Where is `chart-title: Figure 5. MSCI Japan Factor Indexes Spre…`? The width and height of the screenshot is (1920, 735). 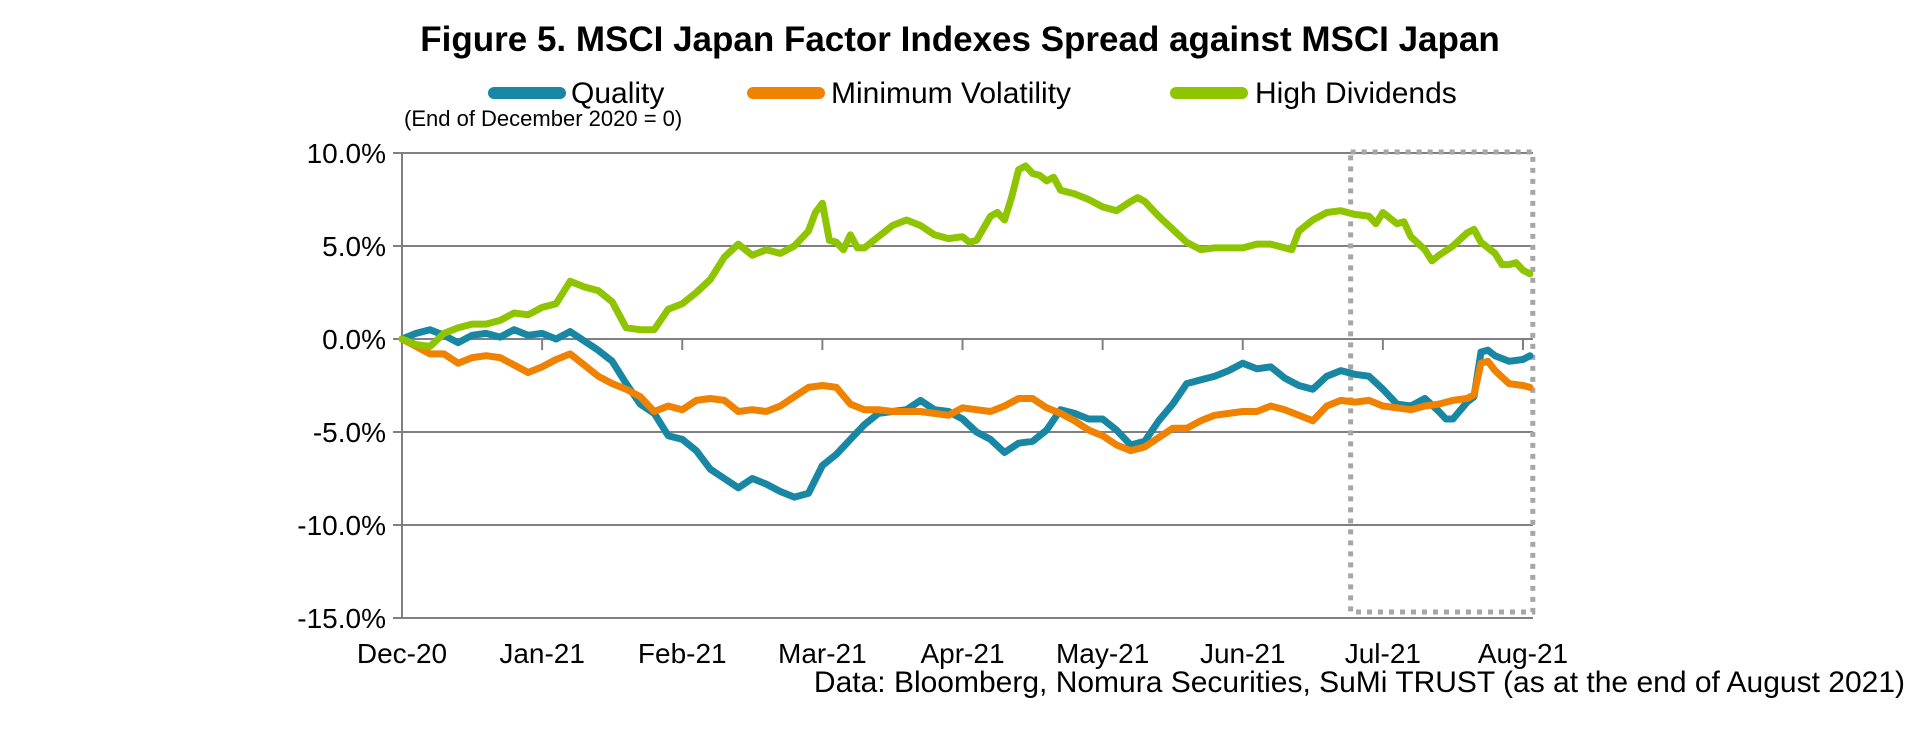
chart-title: Figure 5. MSCI Japan Factor Indexes Spre… is located at coordinates (960, 39).